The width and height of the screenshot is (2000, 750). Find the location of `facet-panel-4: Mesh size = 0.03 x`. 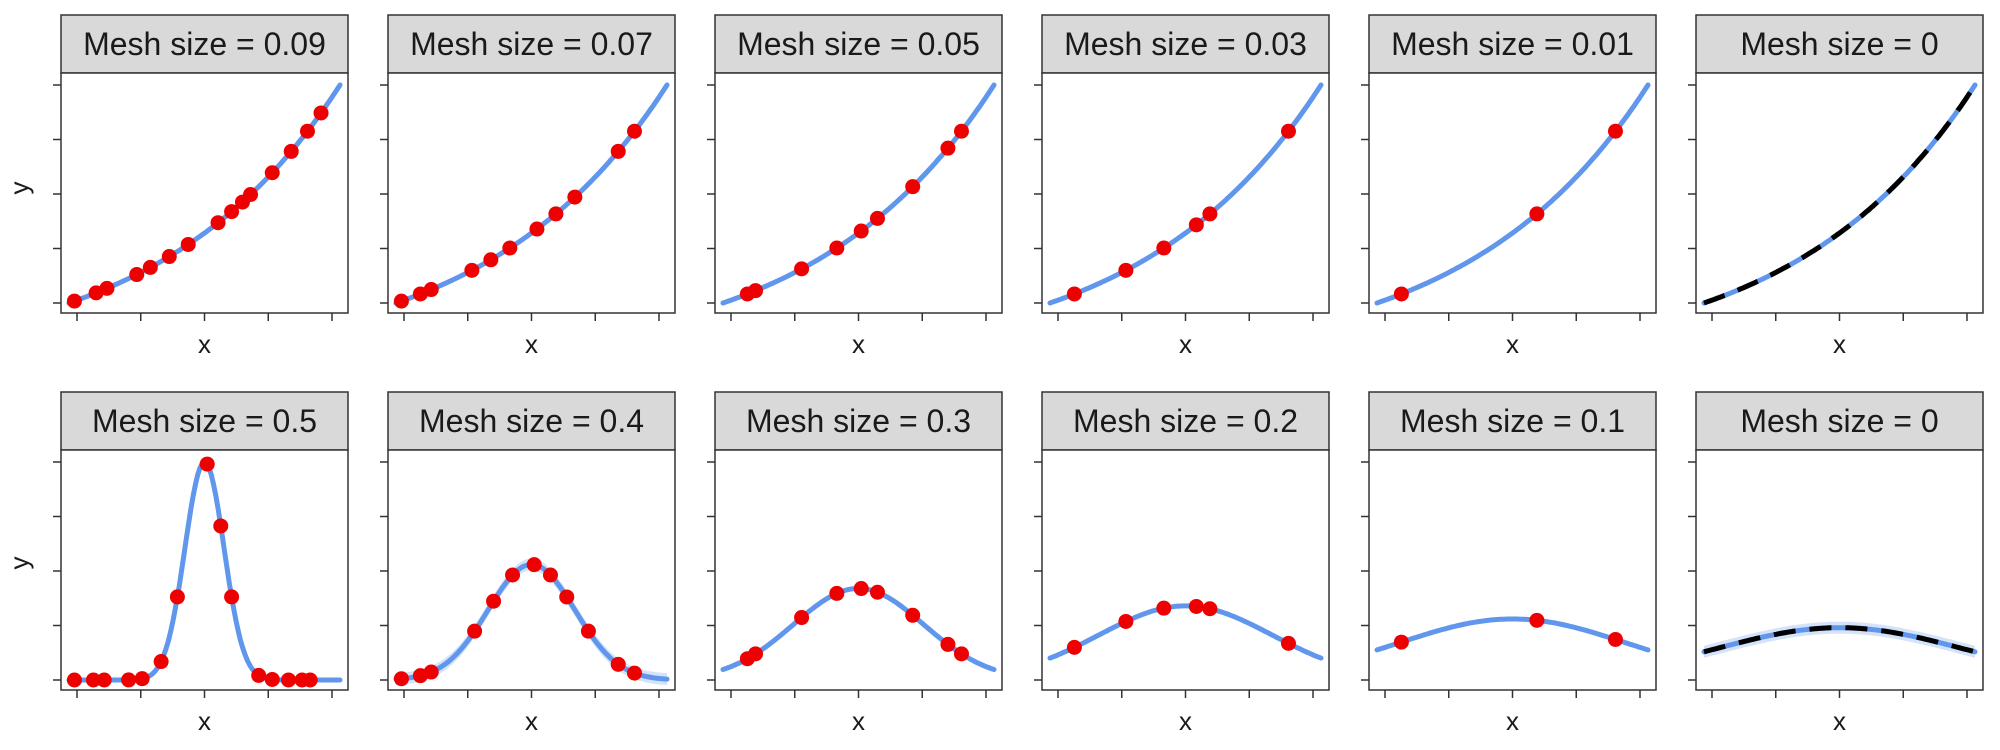

facet-panel-4: Mesh size = 0.03 x is located at coordinates (1182, 186).